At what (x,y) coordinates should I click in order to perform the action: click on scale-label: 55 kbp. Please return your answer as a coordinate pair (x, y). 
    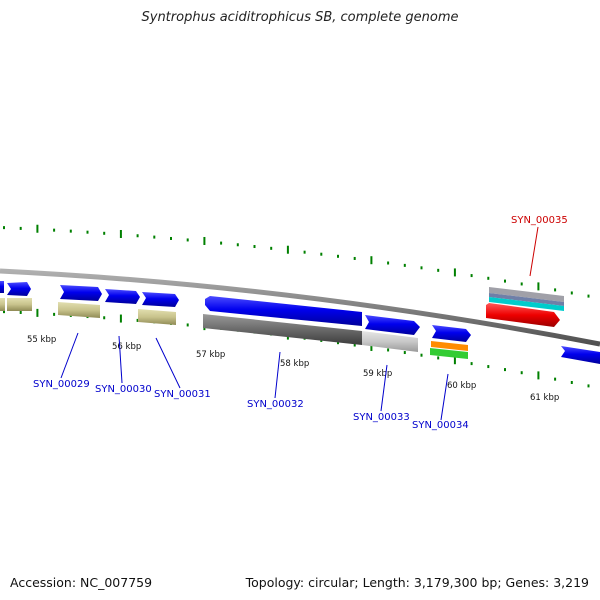
    Looking at the image, I should click on (41, 340).